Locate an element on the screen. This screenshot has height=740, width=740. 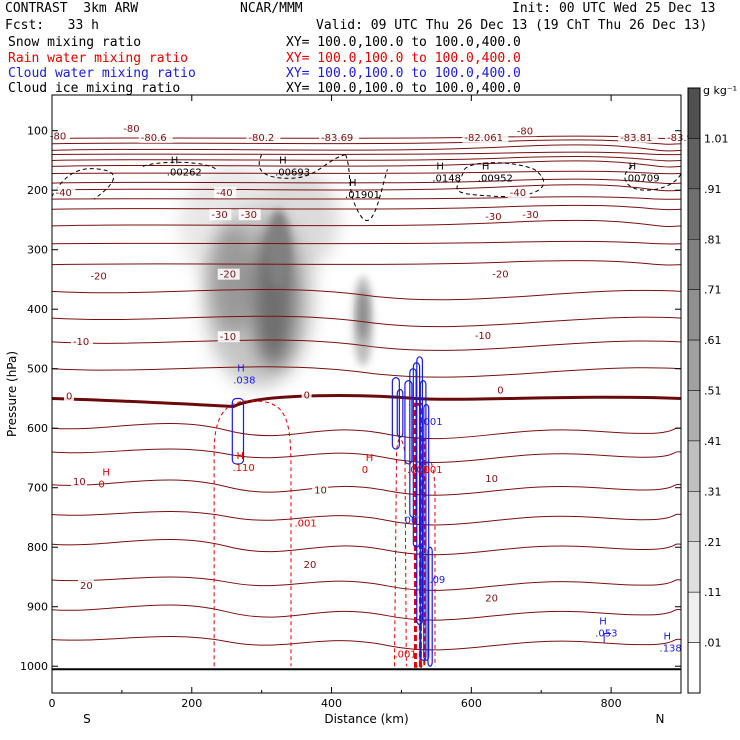
colorbar-label: .21 is located at coordinates (713, 542).